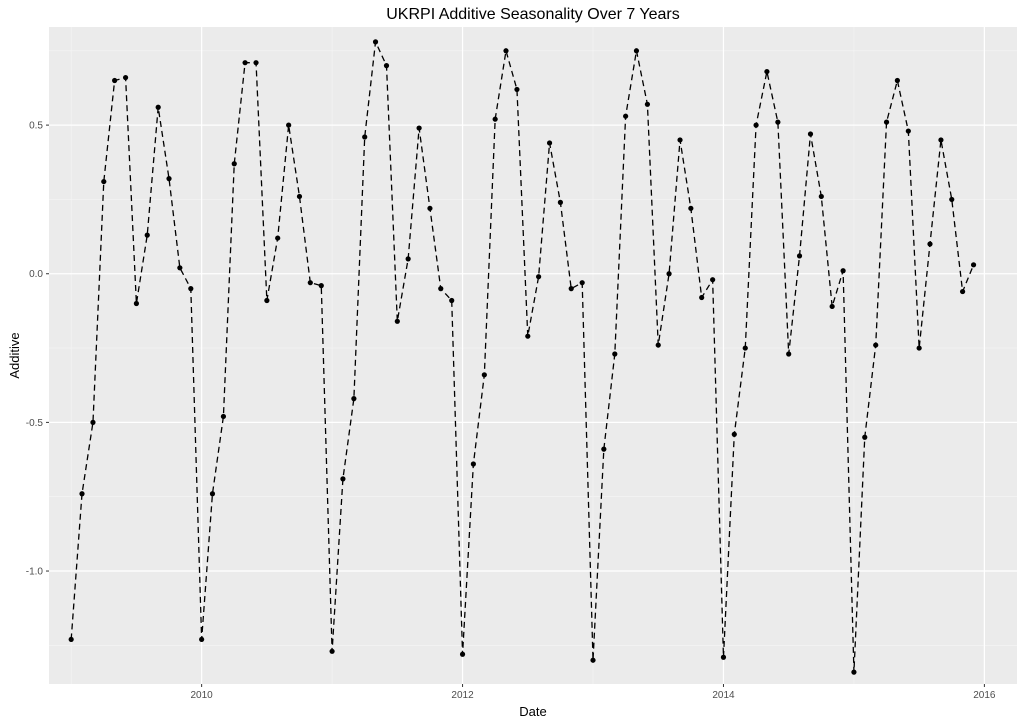 The image size is (1024, 724). I want to click on x-tick-label: 2010, so click(202, 695).